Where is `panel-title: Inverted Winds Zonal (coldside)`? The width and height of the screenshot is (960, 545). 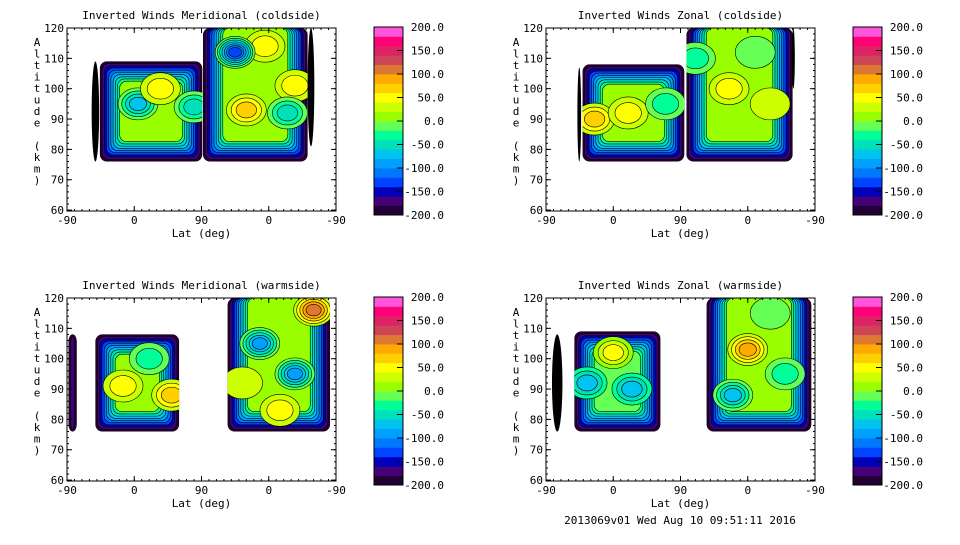 panel-title: Inverted Winds Zonal (coldside) is located at coordinates (680, 15).